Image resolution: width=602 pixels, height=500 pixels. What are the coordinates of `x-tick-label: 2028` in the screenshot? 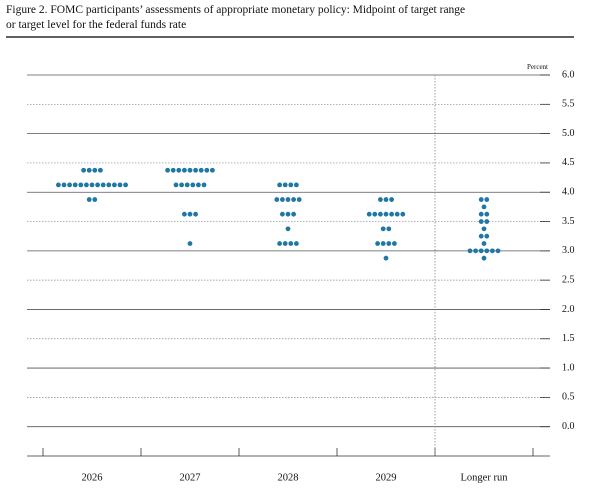 It's located at (288, 477).